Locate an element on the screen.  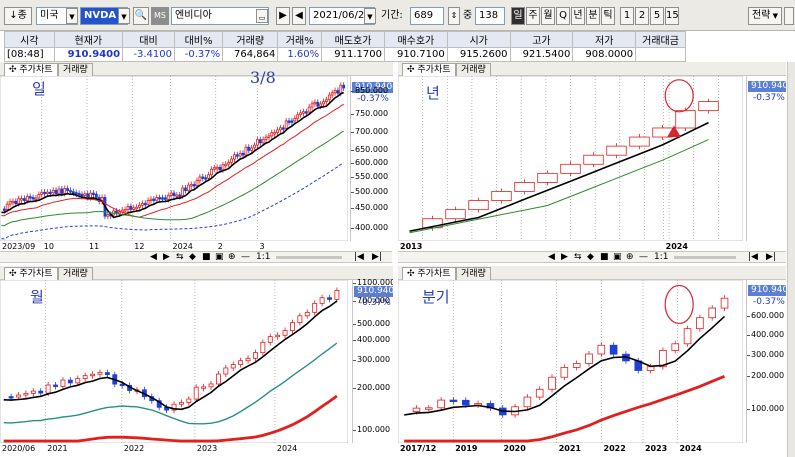
interval-button: 년 is located at coordinates (578, 16).